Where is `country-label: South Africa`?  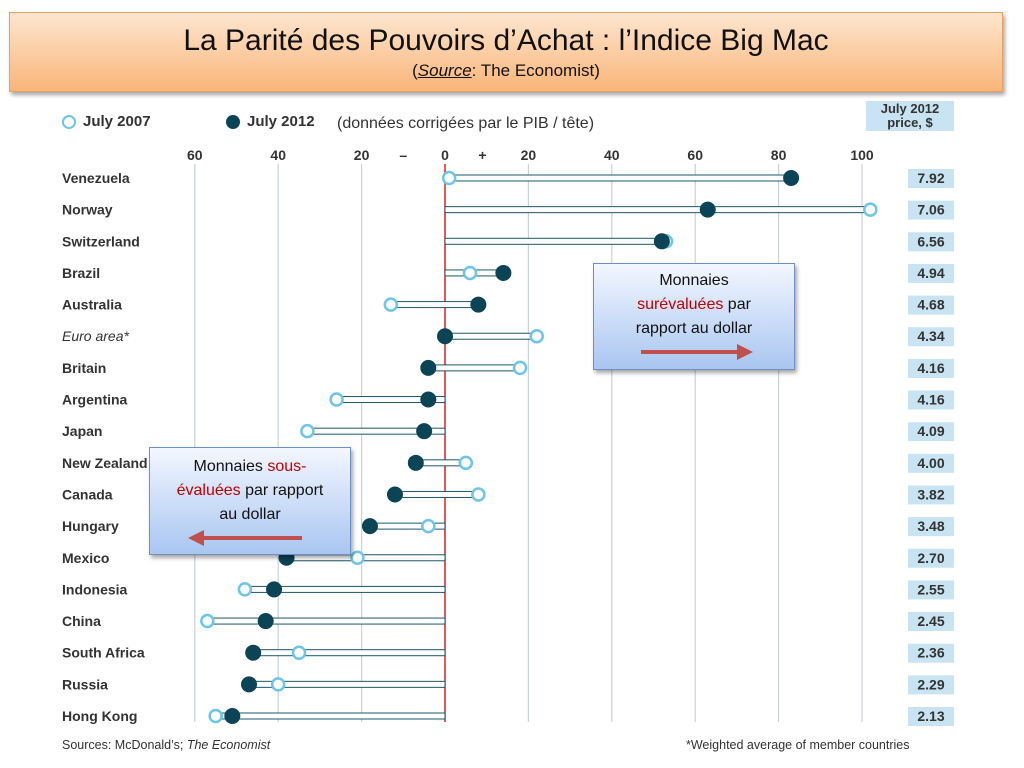
country-label: South Africa is located at coordinates (103, 653).